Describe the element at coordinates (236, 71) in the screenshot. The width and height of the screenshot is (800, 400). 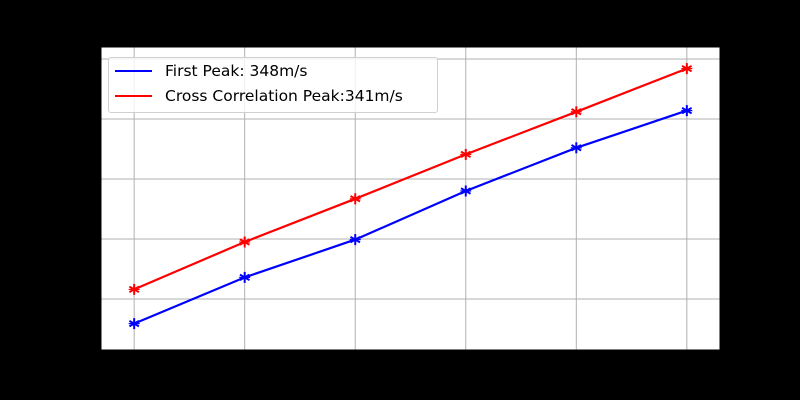
I see `legend-label: First Peak: 348m/s` at that location.